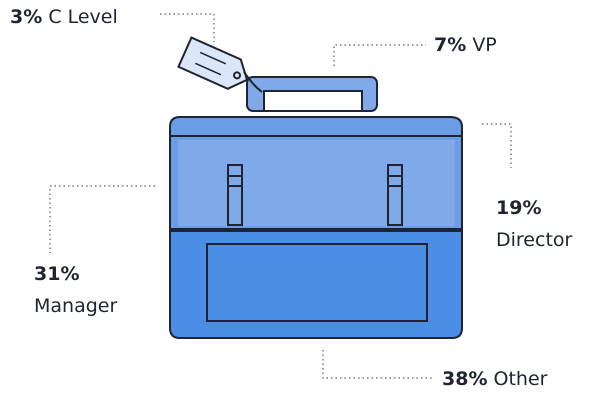  Describe the element at coordinates (450, 45) in the screenshot. I see `vp-percent: 7%` at that location.